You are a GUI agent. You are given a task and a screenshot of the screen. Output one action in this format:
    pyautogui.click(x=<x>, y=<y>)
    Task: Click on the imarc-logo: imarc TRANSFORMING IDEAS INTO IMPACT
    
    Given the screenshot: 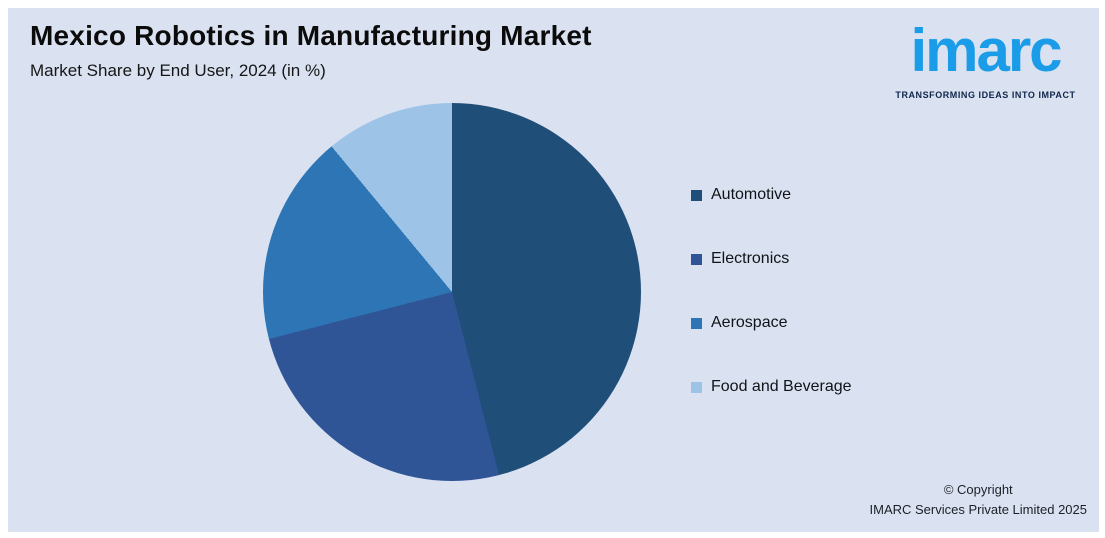 What is the action you would take?
    pyautogui.click(x=985, y=54)
    